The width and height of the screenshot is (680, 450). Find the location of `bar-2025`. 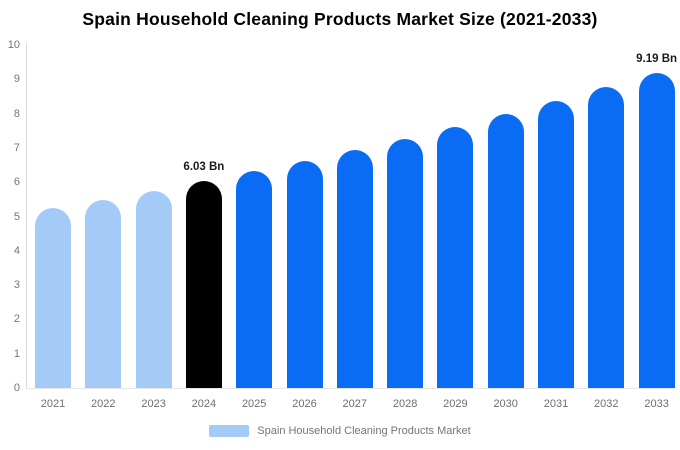

bar-2025 is located at coordinates (254, 279).